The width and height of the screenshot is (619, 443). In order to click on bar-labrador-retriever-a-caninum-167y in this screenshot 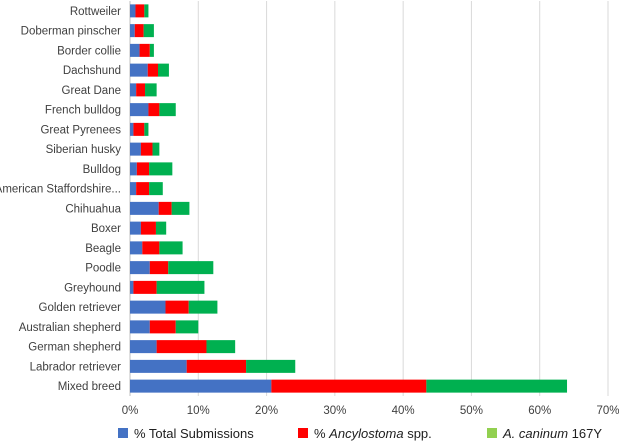, I will do `click(271, 366)`.